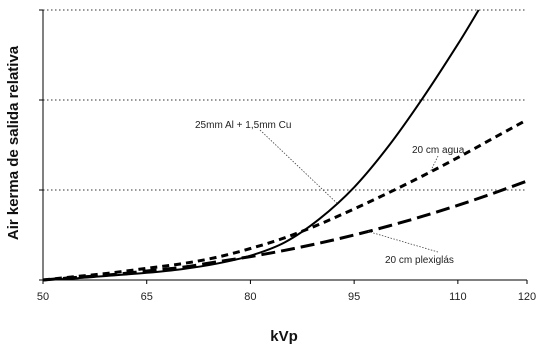  I want to click on x-tick-label: 95, so click(354, 297).